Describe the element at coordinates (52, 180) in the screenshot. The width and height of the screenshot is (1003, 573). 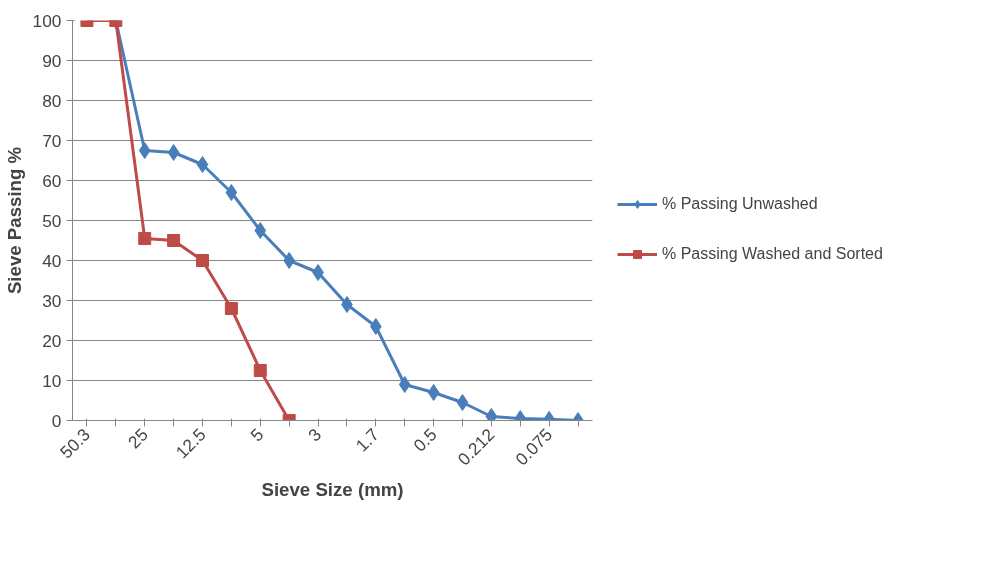
I see `y-tick-label: 60` at that location.